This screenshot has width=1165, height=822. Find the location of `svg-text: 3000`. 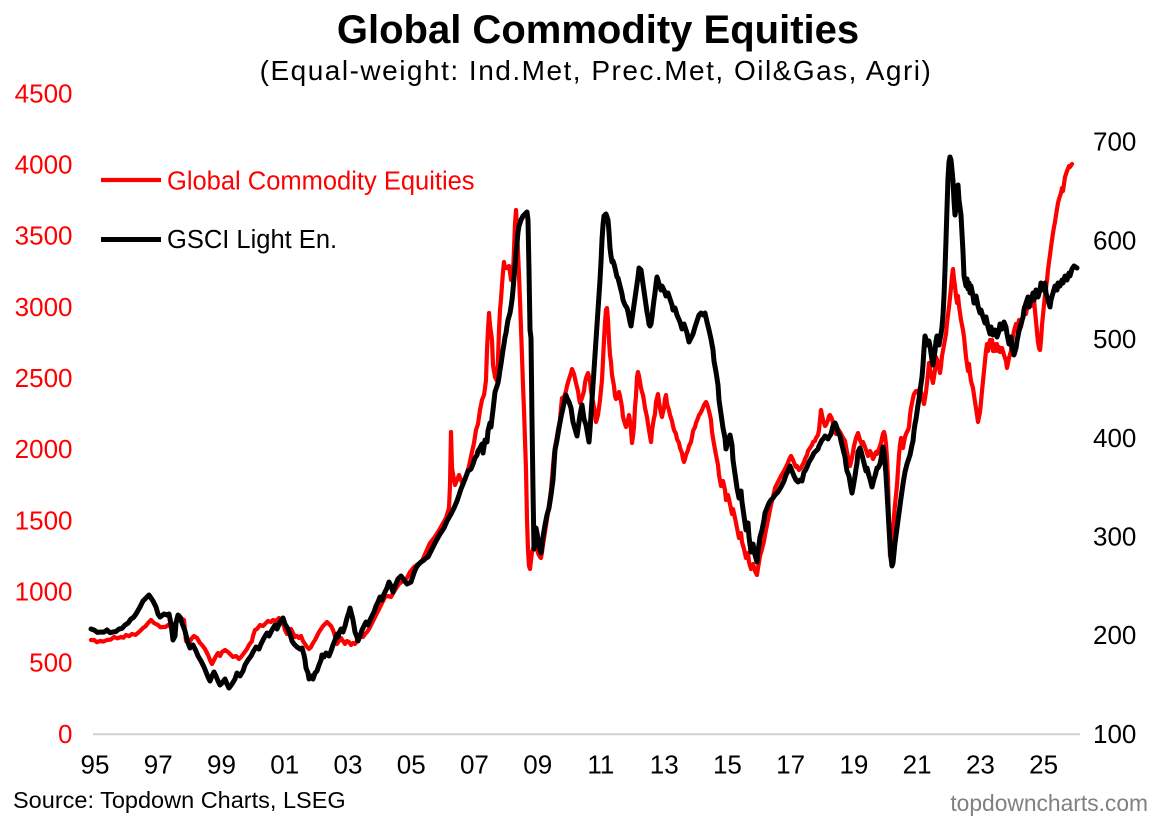

svg-text: 3000 is located at coordinates (44, 307).